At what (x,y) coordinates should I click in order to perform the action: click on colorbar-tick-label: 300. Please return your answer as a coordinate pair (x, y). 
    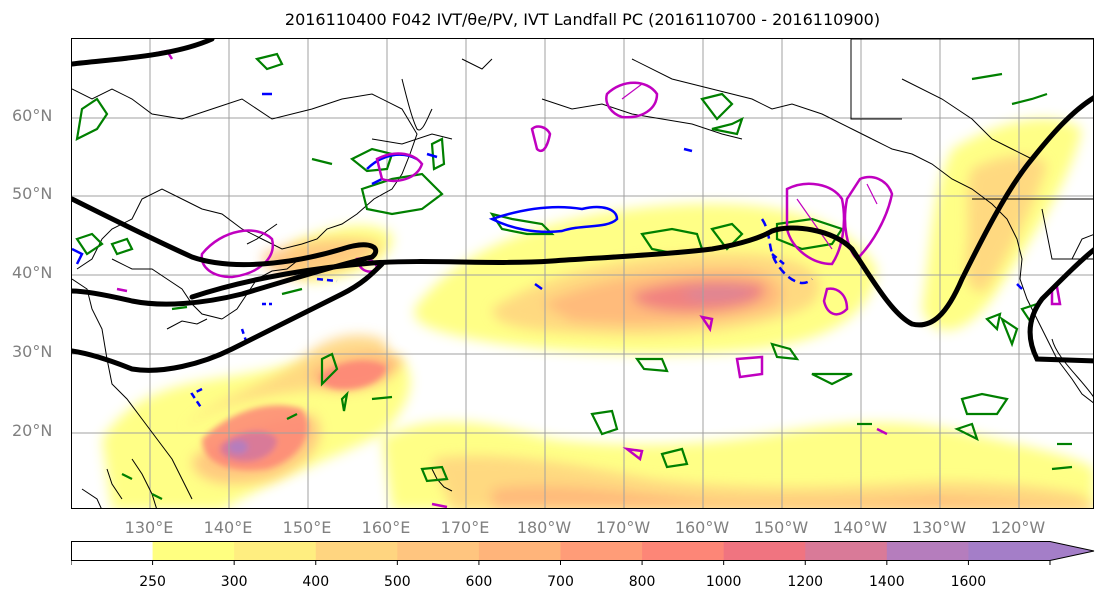
    Looking at the image, I should click on (234, 582).